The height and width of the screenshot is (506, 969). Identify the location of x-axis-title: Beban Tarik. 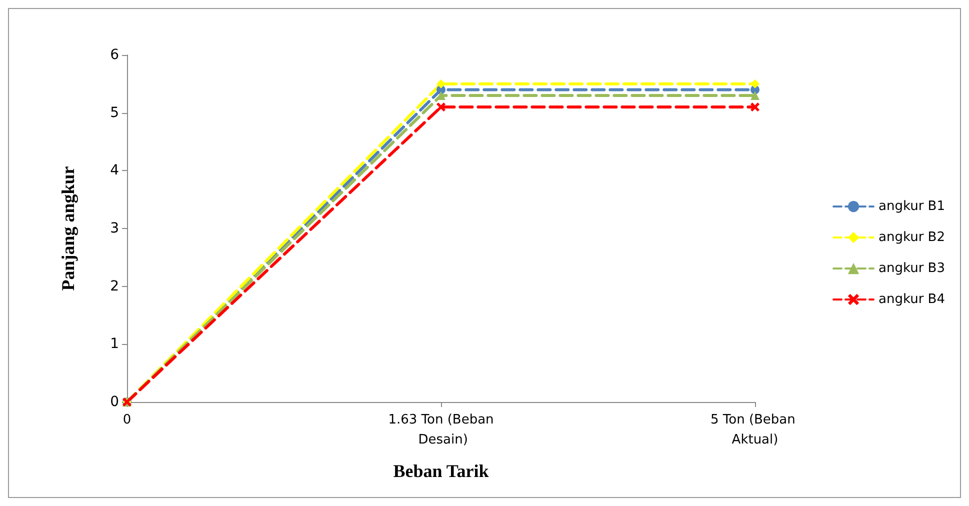
(441, 471).